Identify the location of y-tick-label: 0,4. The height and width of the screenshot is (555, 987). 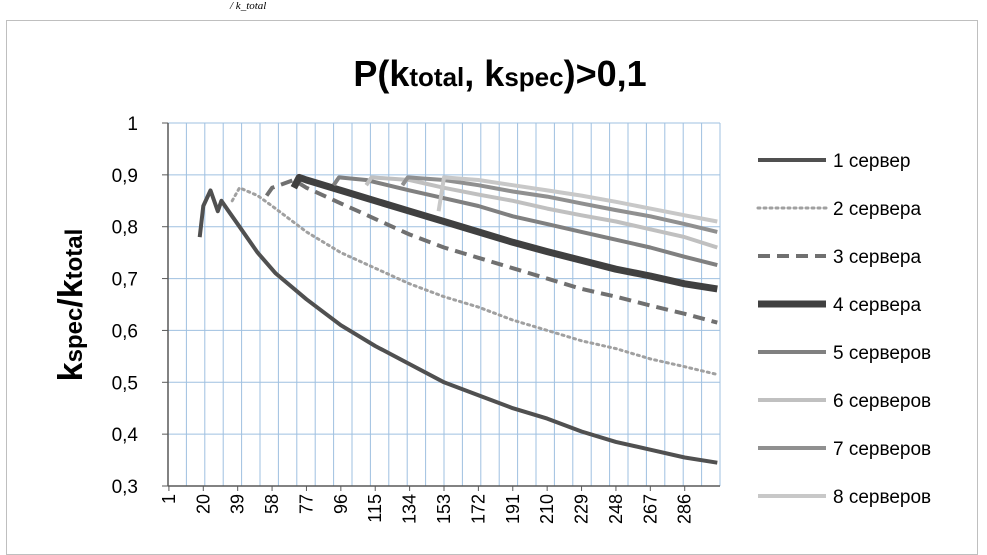
(125, 435).